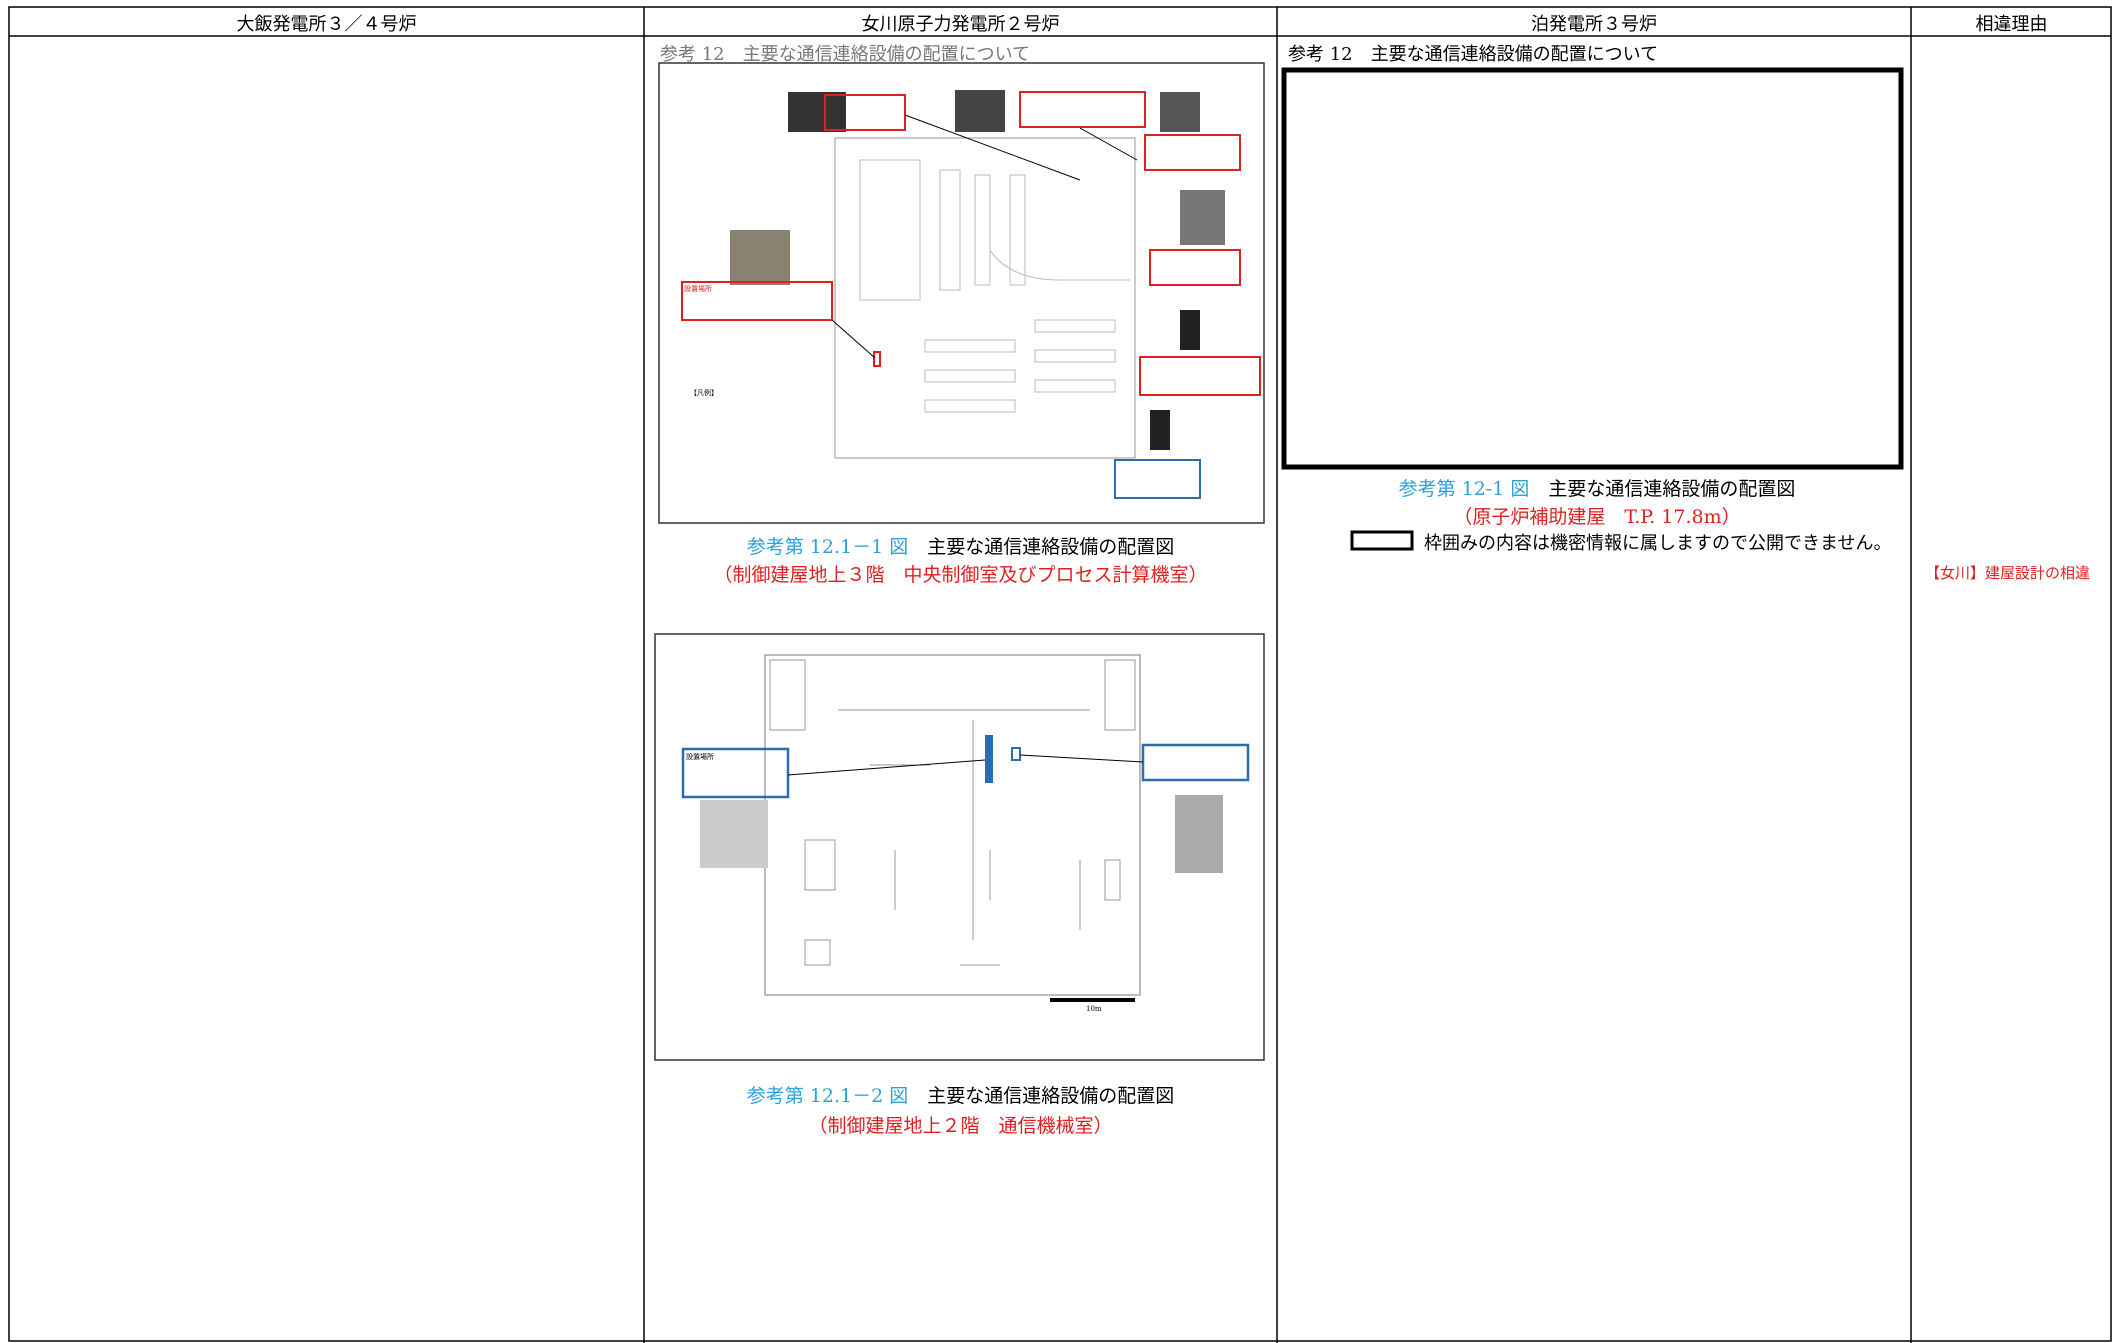  I want to click on figure-number: 参考第 12.1－1 図, so click(827, 547).